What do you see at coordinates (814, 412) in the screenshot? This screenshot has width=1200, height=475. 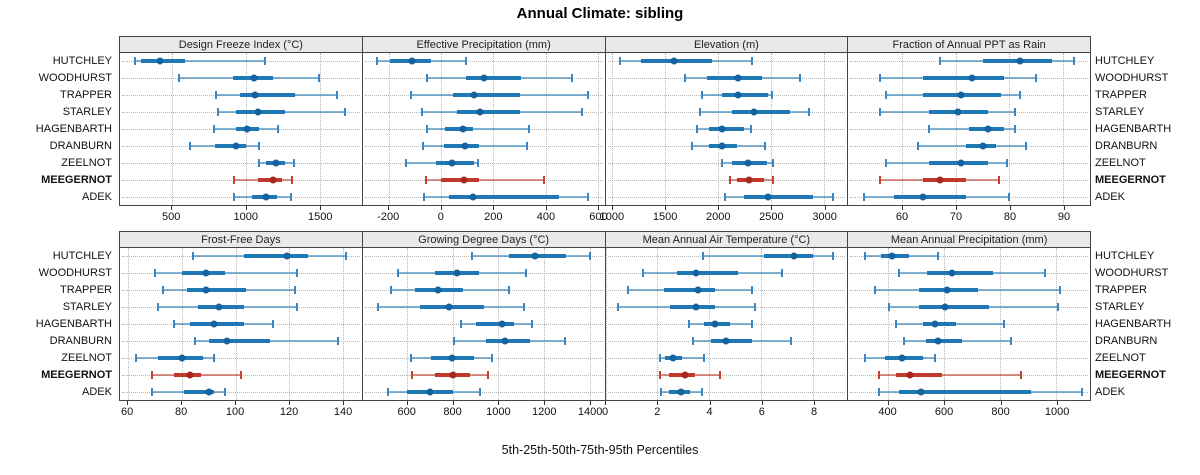 I see `axis-tick-label: 8` at bounding box center [814, 412].